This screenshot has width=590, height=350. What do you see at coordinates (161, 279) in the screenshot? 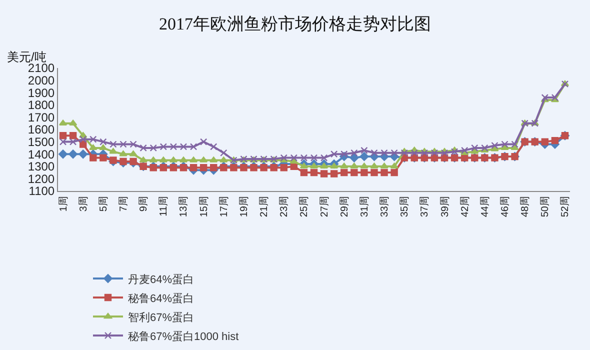
I see `legend-label: 丹麦64%蛋白` at bounding box center [161, 279].